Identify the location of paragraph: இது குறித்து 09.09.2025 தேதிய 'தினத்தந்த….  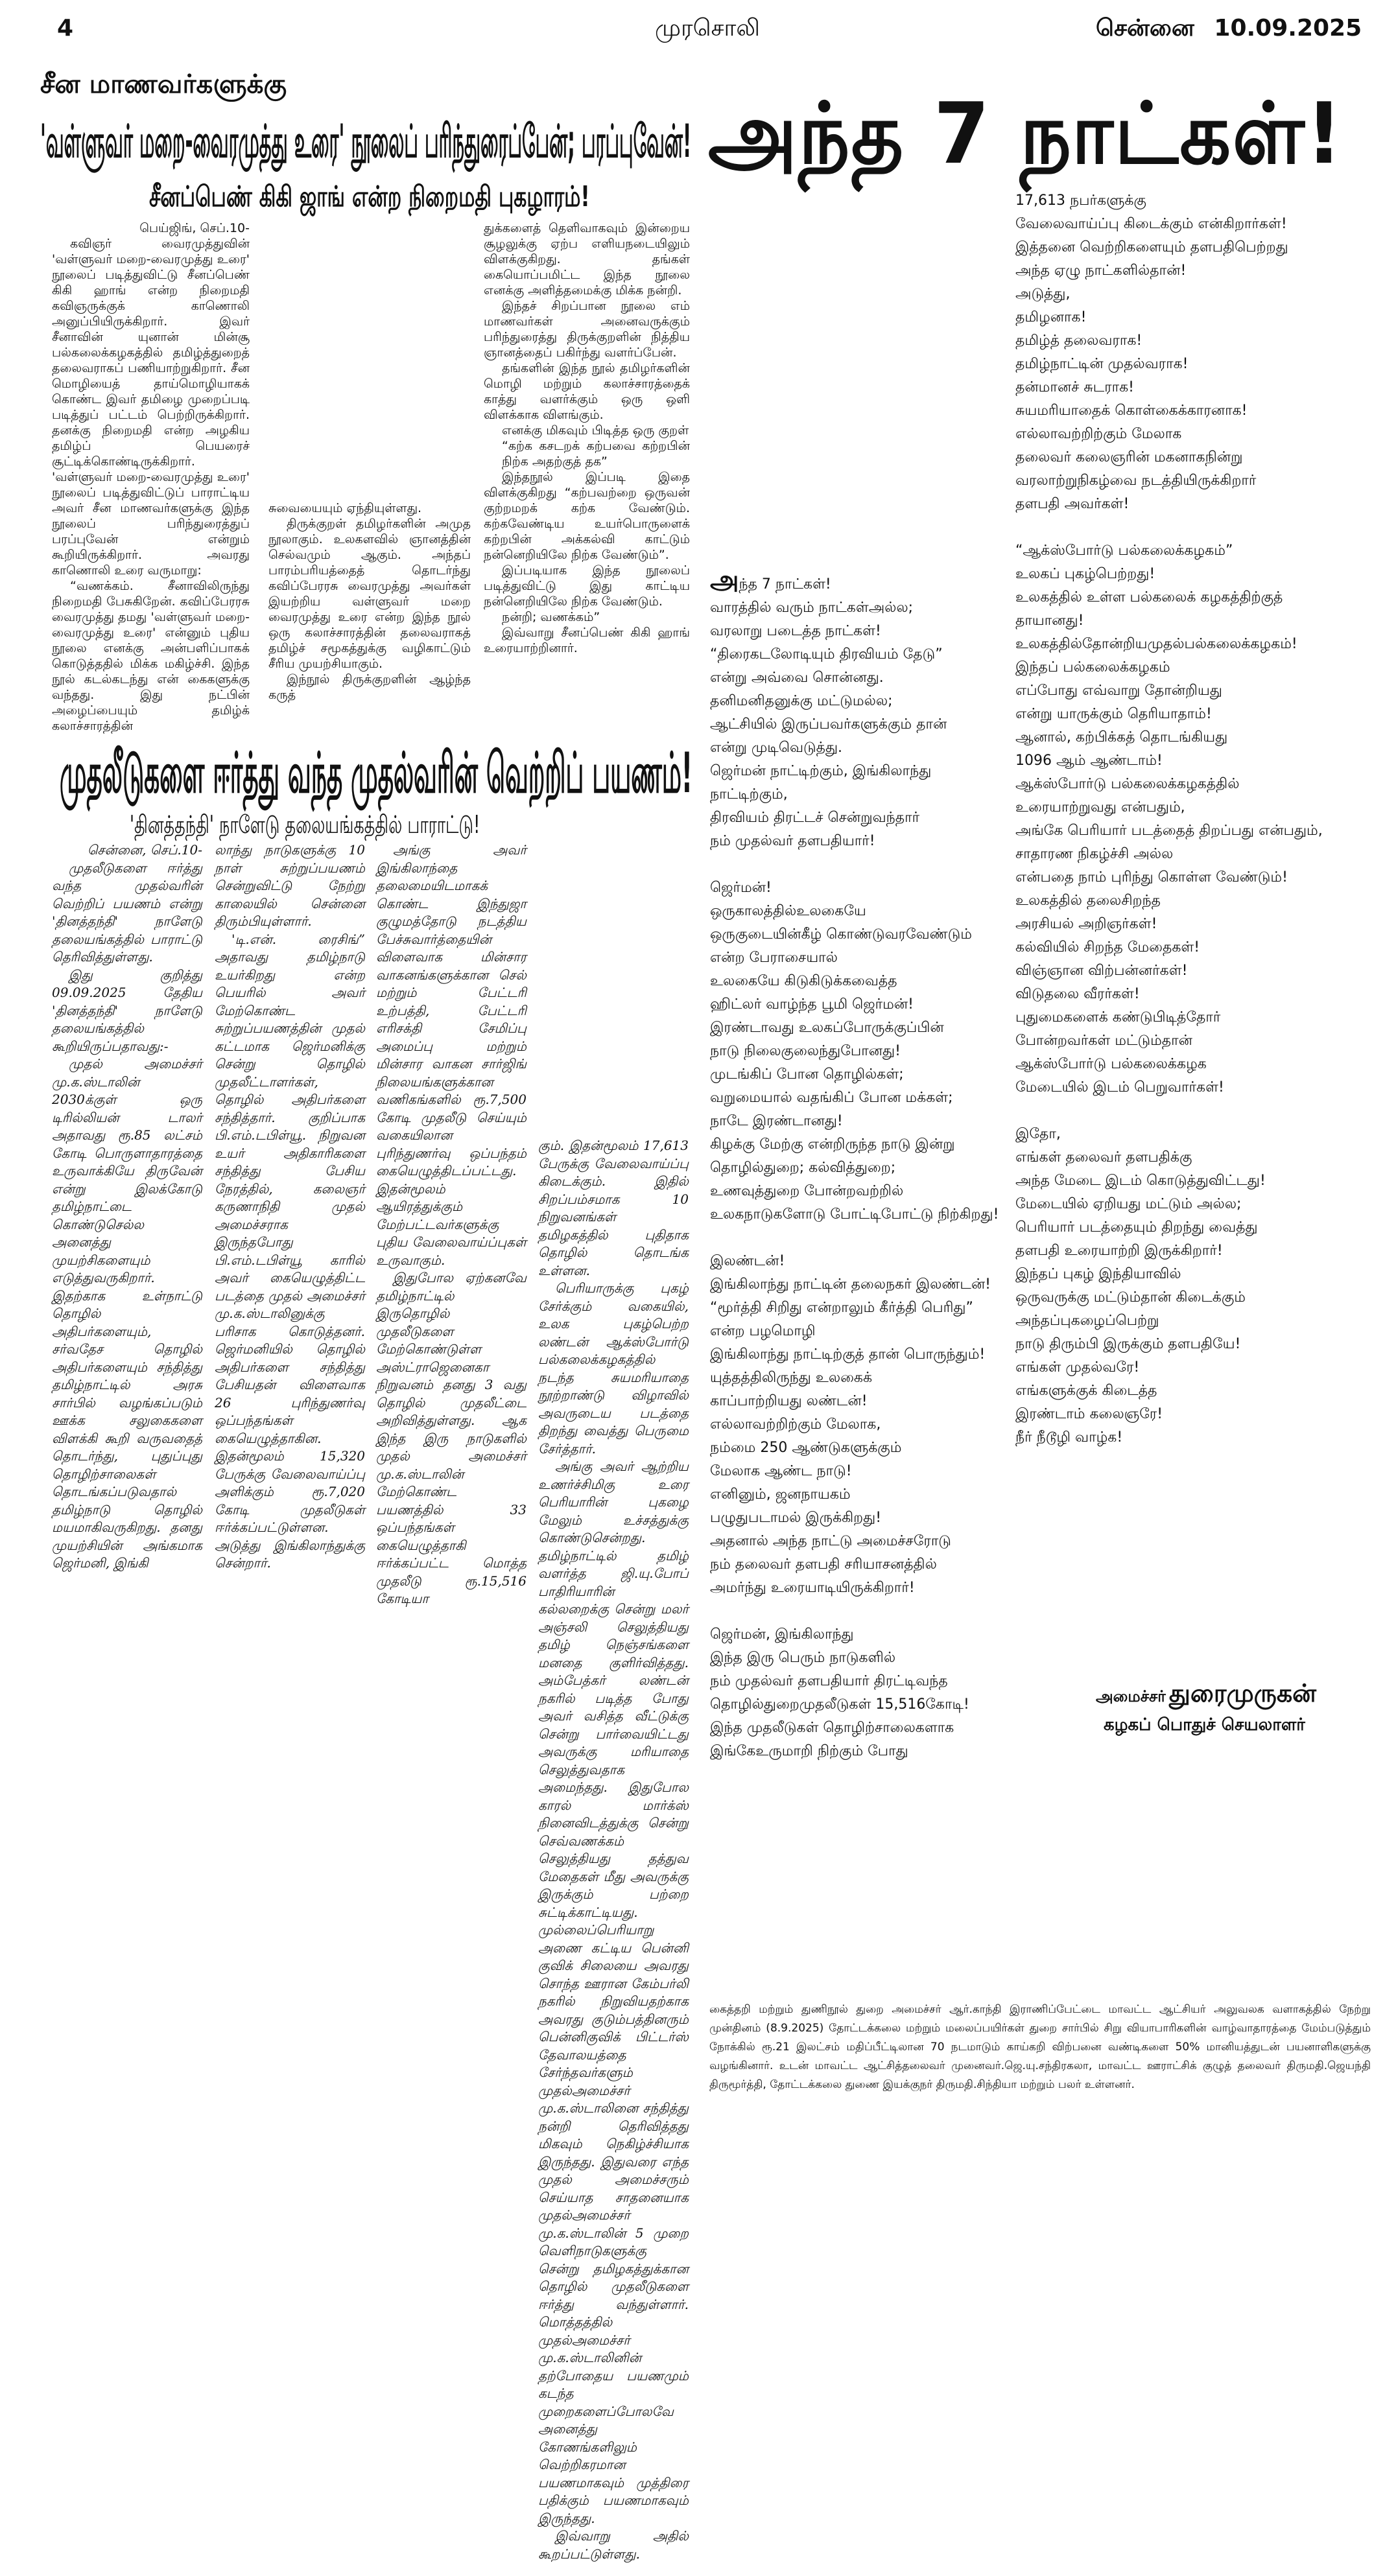
(127, 1010).